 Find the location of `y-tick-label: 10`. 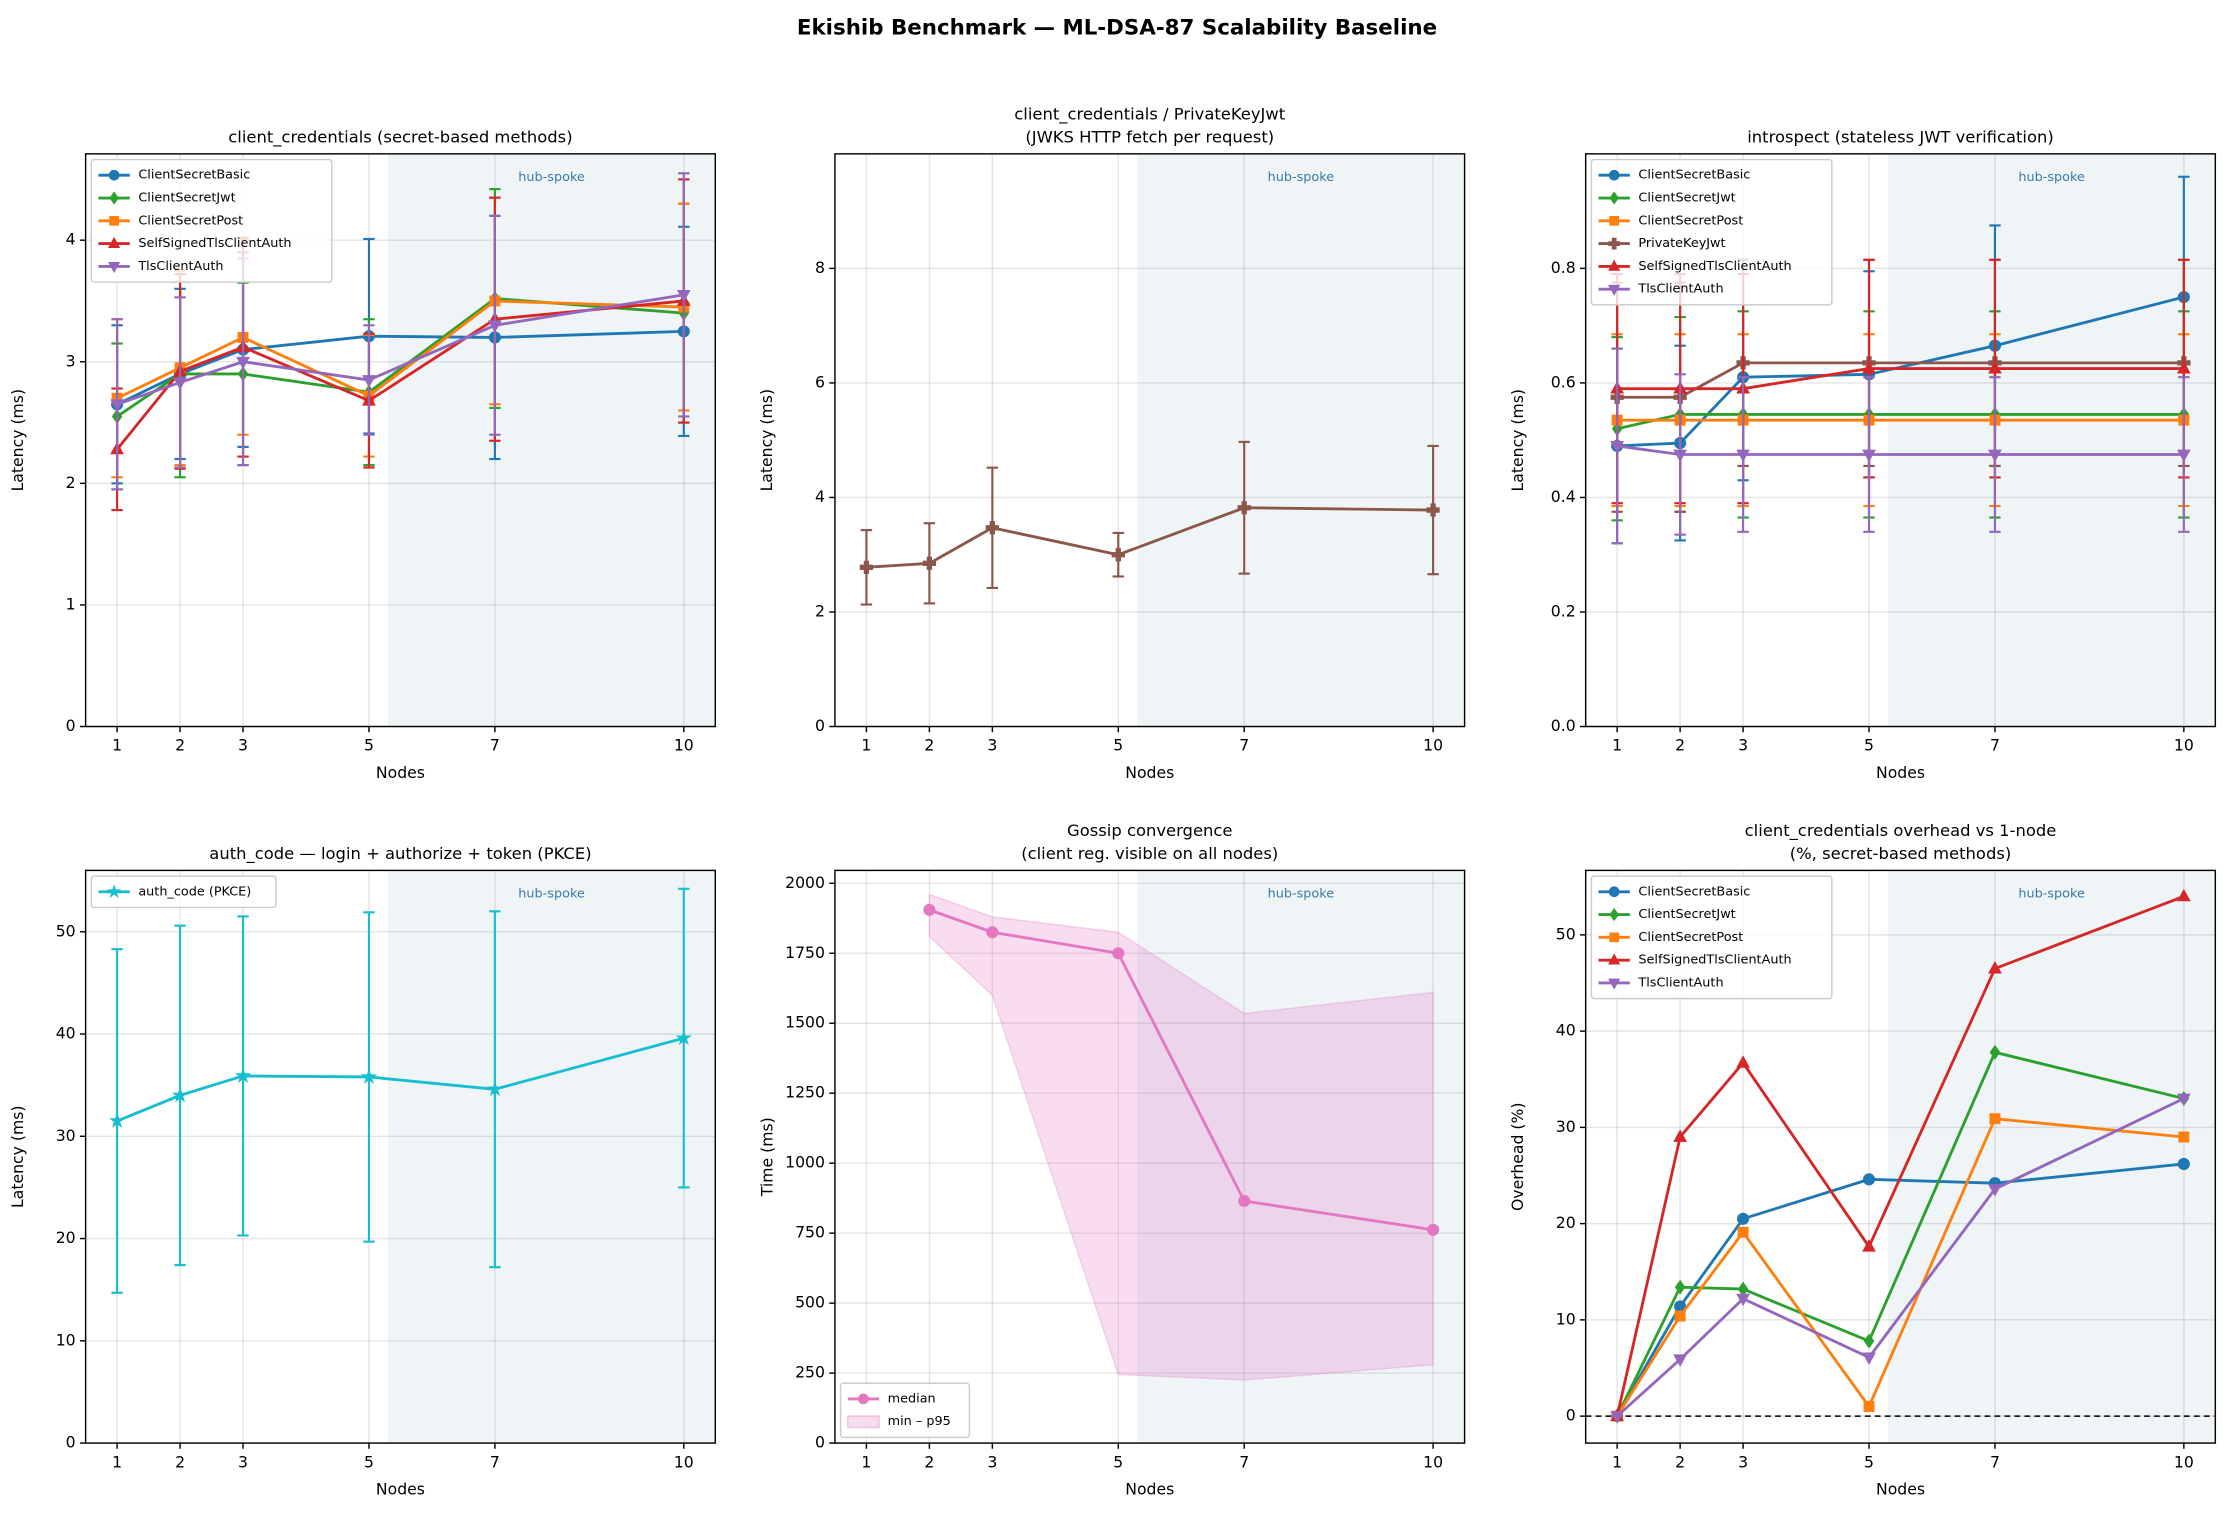

y-tick-label: 10 is located at coordinates (1566, 1318).